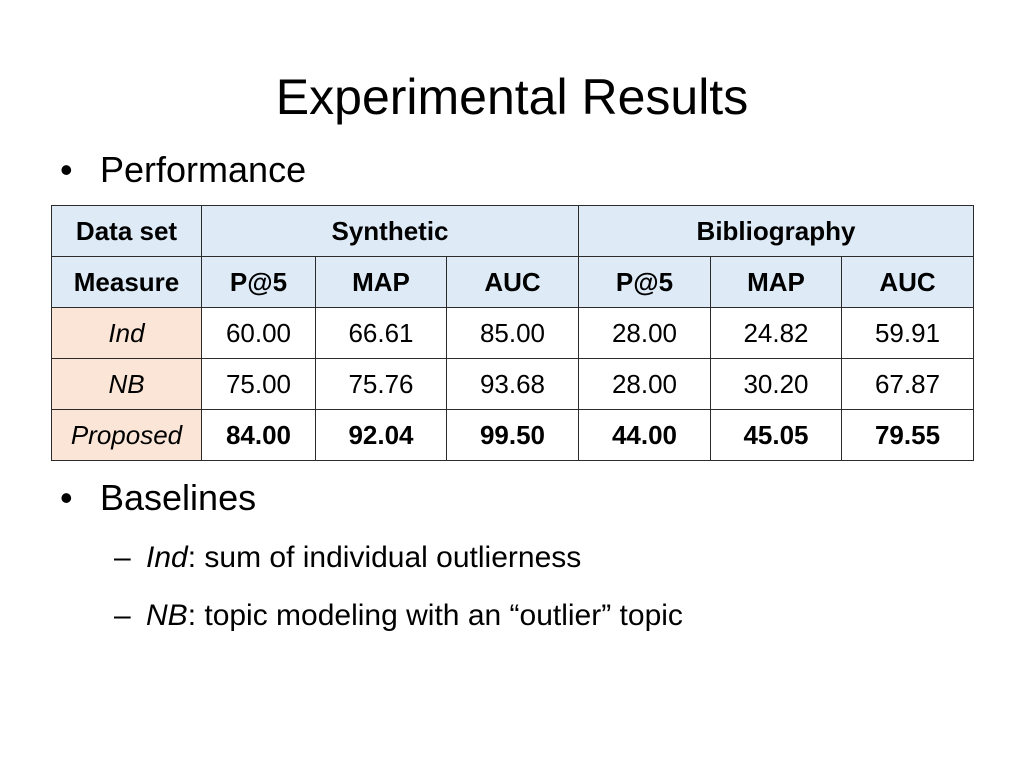 Image resolution: width=1024 pixels, height=768 pixels. Describe the element at coordinates (907, 333) in the screenshot. I see `value-cell: 59.91` at that location.